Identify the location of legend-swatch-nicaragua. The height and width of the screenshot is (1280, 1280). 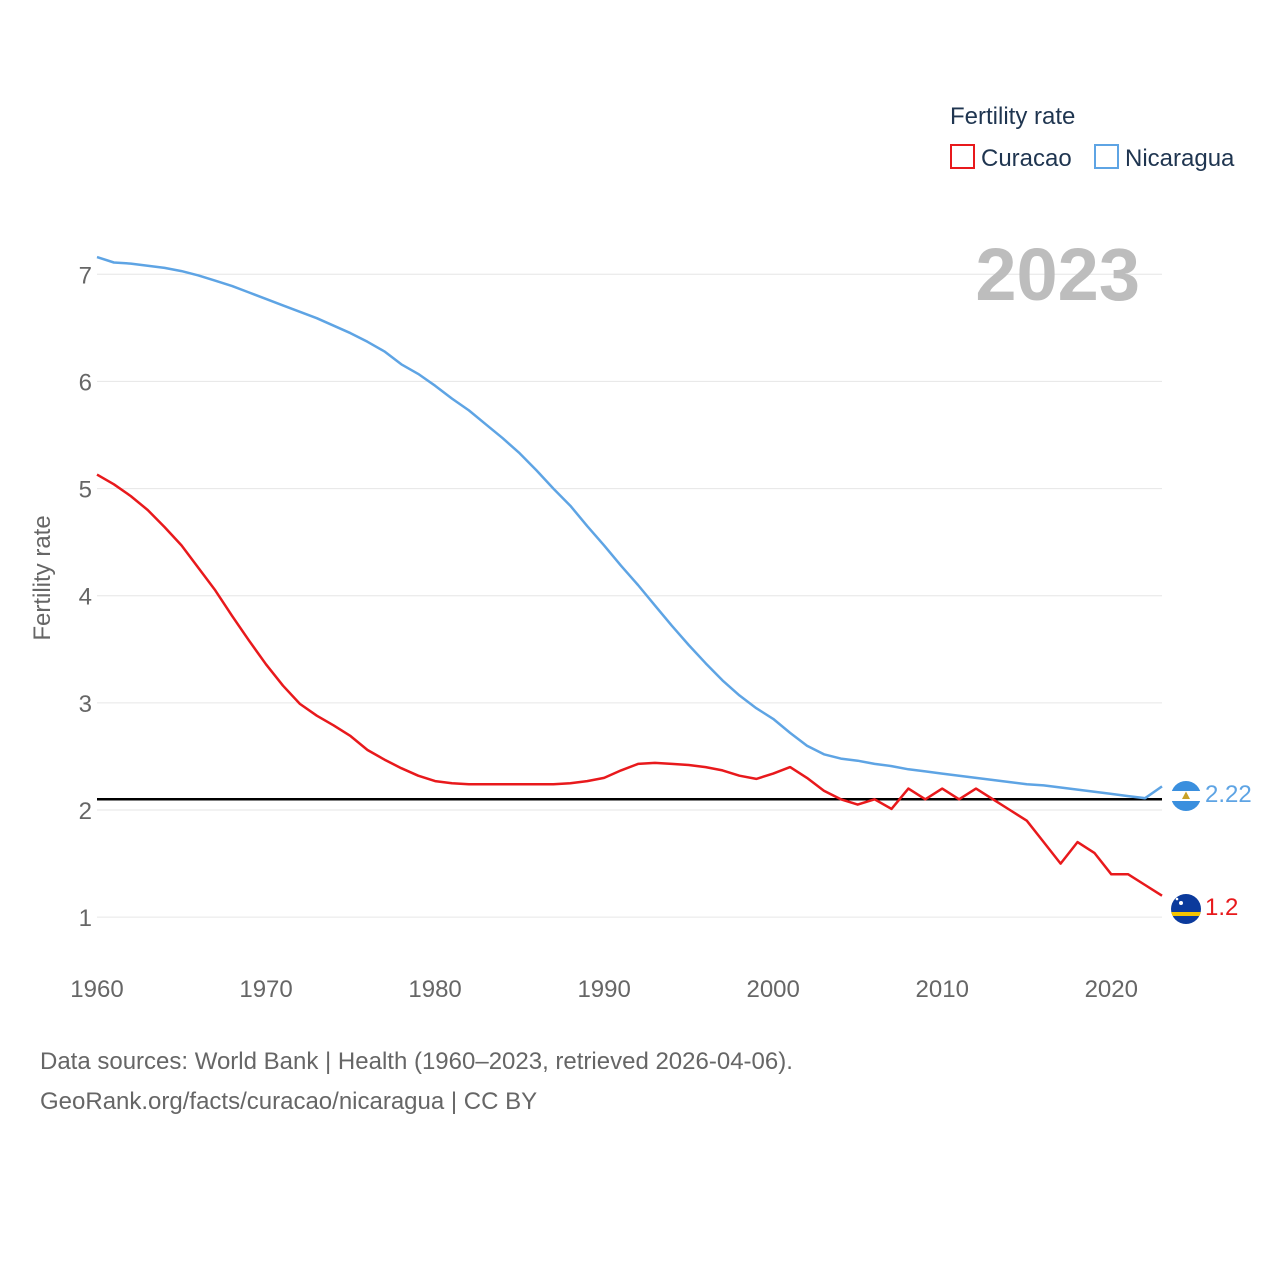
(1106, 156).